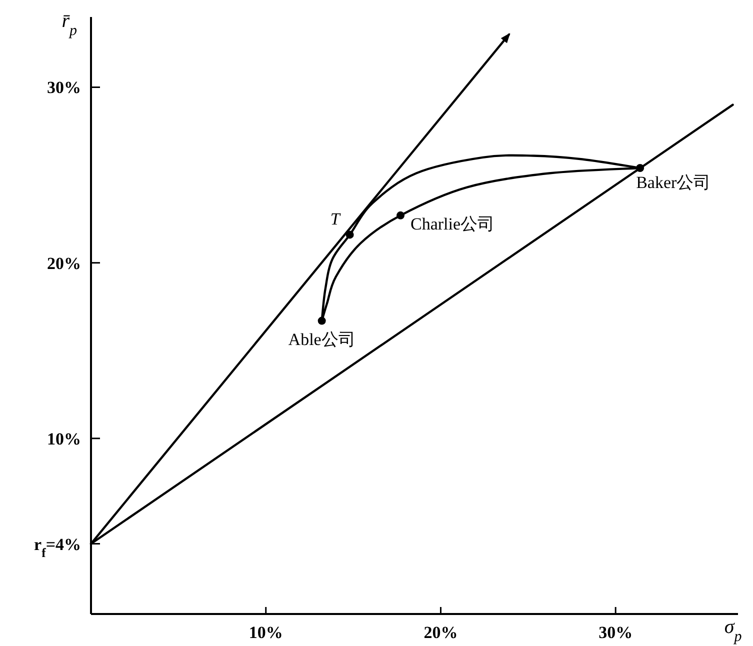 The width and height of the screenshot is (753, 646). I want to click on x-tick-label: 10%, so click(265, 632).